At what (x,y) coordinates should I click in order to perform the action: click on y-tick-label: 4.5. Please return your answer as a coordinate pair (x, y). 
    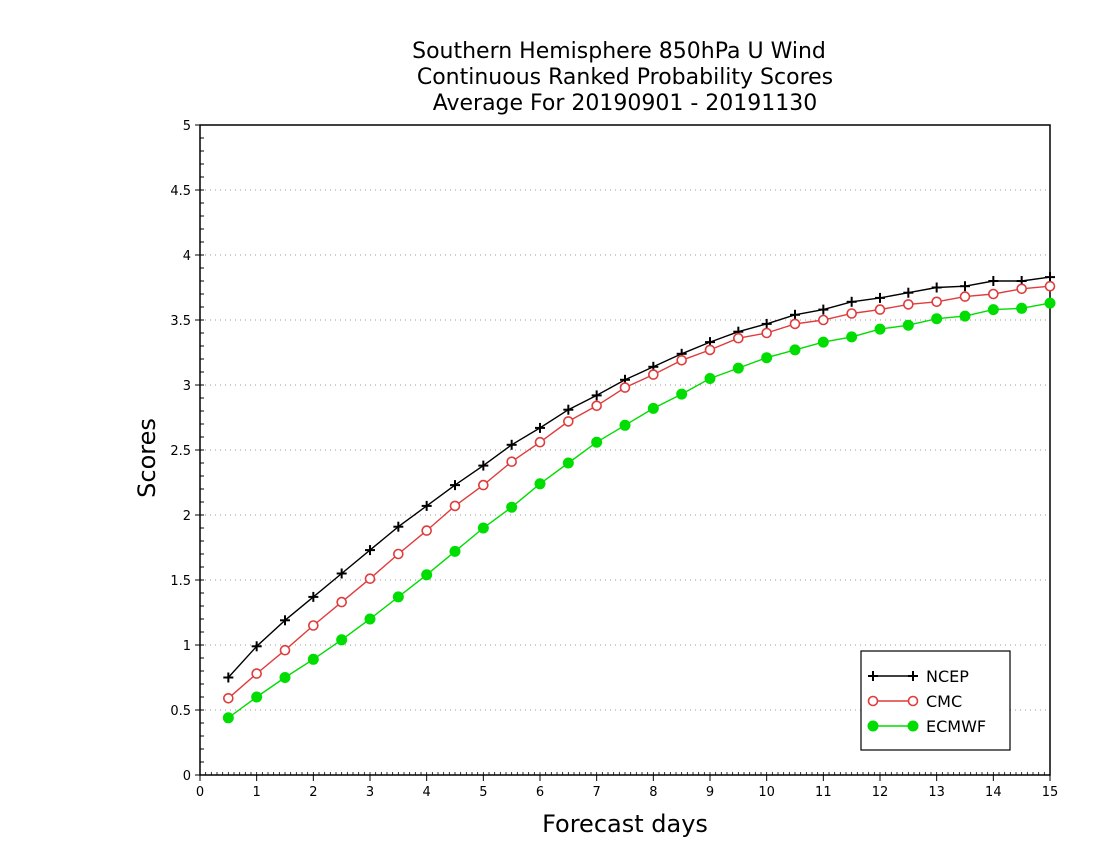
    Looking at the image, I should click on (180, 191).